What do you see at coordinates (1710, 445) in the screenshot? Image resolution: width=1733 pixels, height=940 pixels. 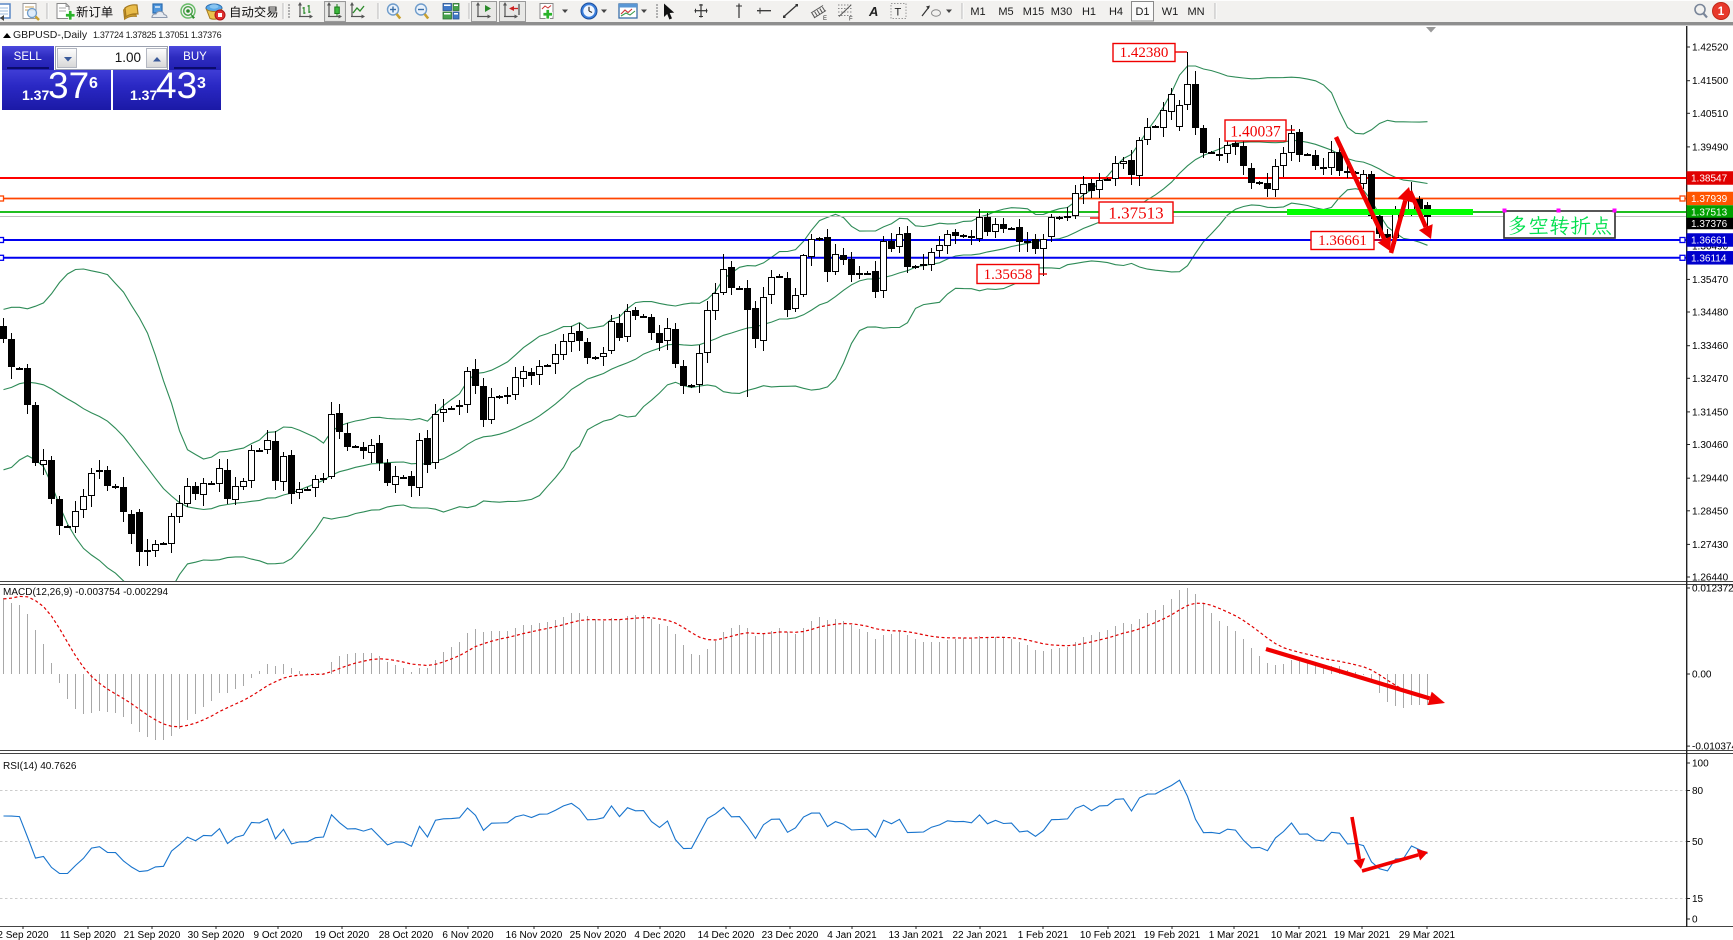 I see `svg-text: 1.30460` at bounding box center [1710, 445].